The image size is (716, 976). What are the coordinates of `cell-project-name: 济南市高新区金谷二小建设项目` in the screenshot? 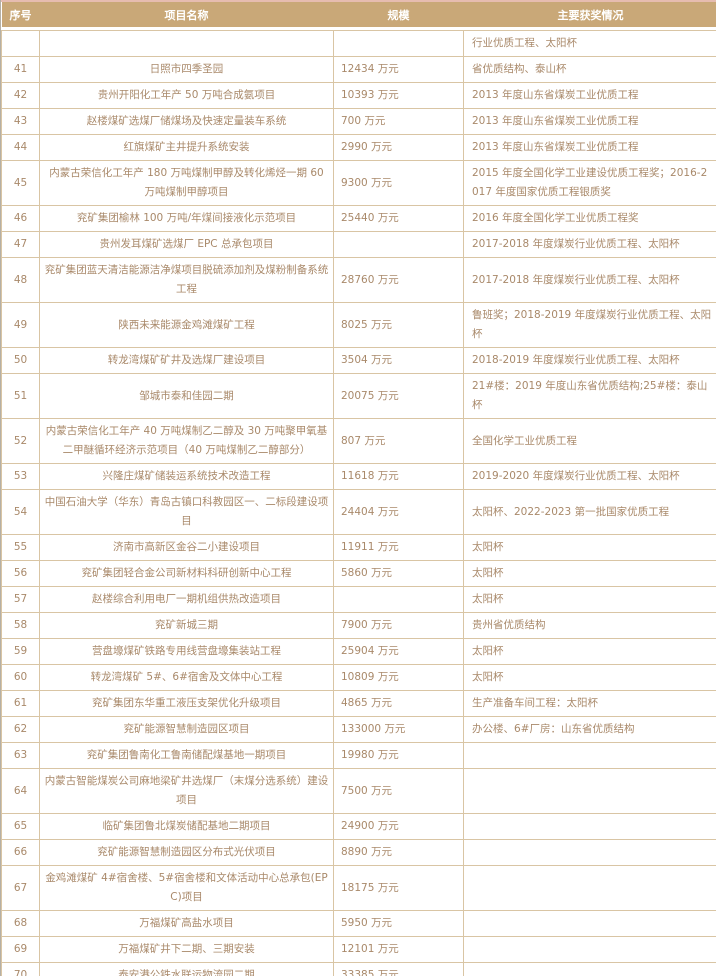 It's located at (186, 547).